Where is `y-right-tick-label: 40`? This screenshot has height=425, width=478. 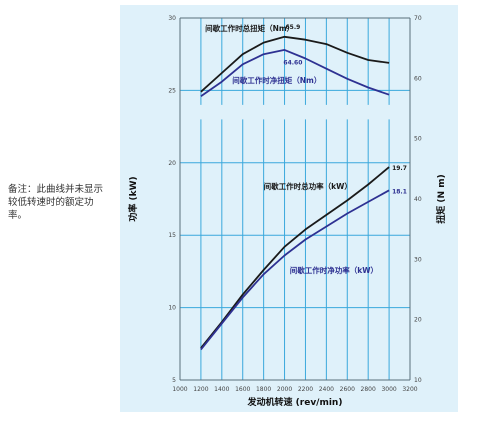 y-right-tick-label: 40 is located at coordinates (418, 199).